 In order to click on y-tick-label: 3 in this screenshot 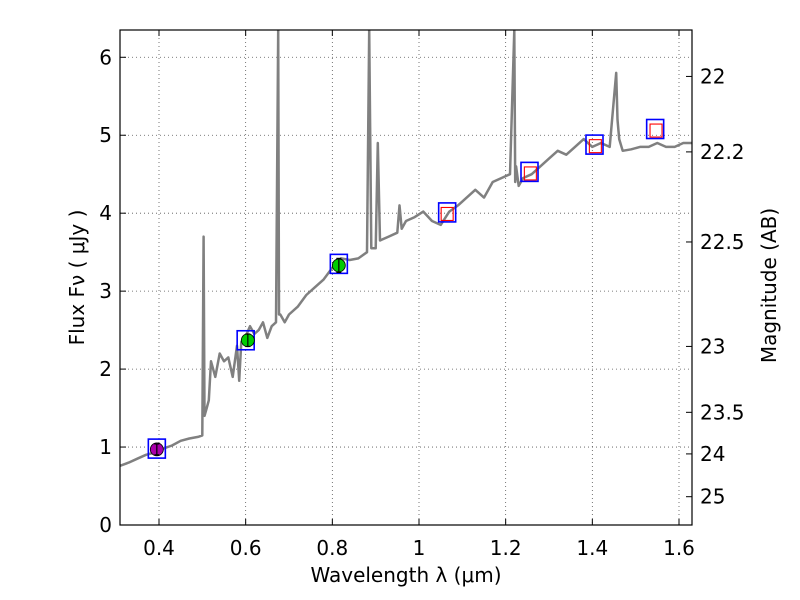, I will do `click(105, 291)`.